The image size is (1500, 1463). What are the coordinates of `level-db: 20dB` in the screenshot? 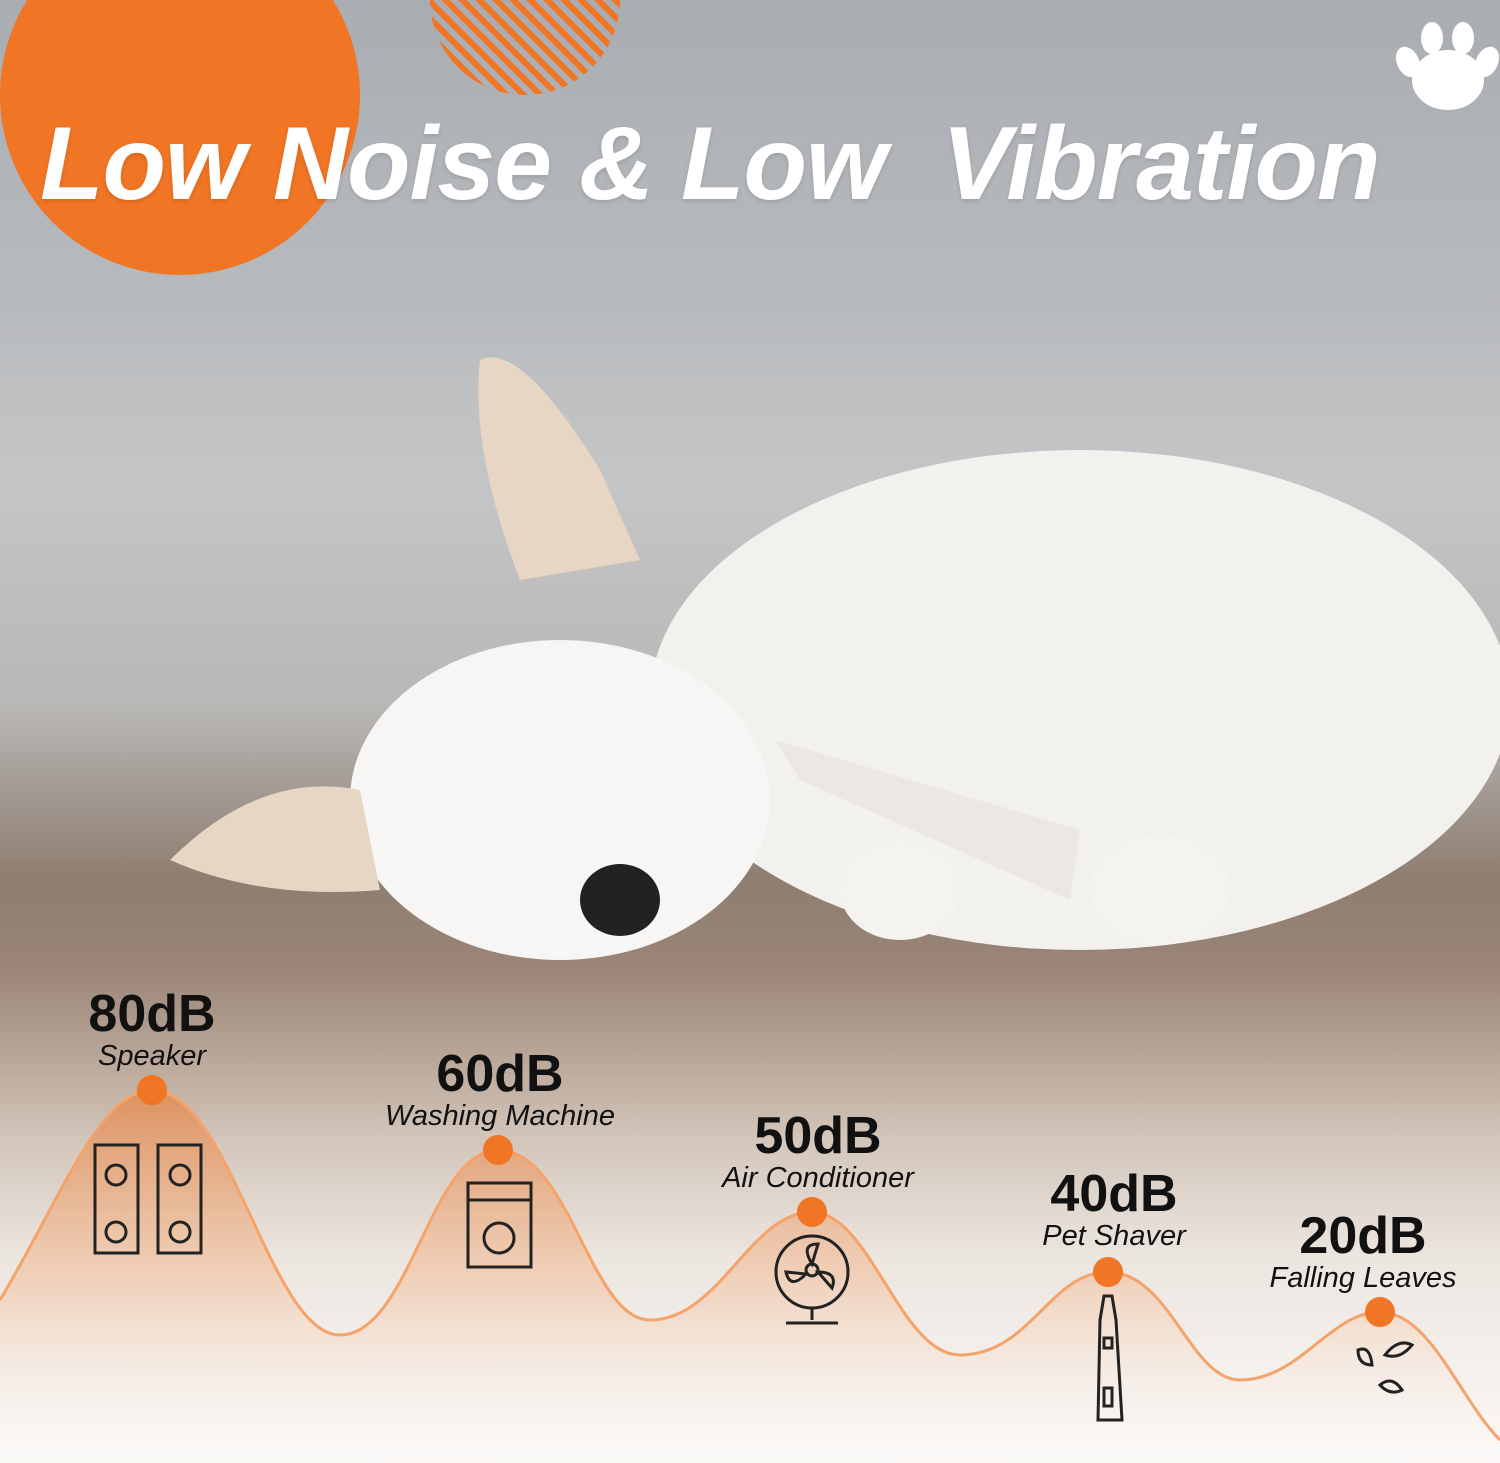 It's located at (1363, 1236).